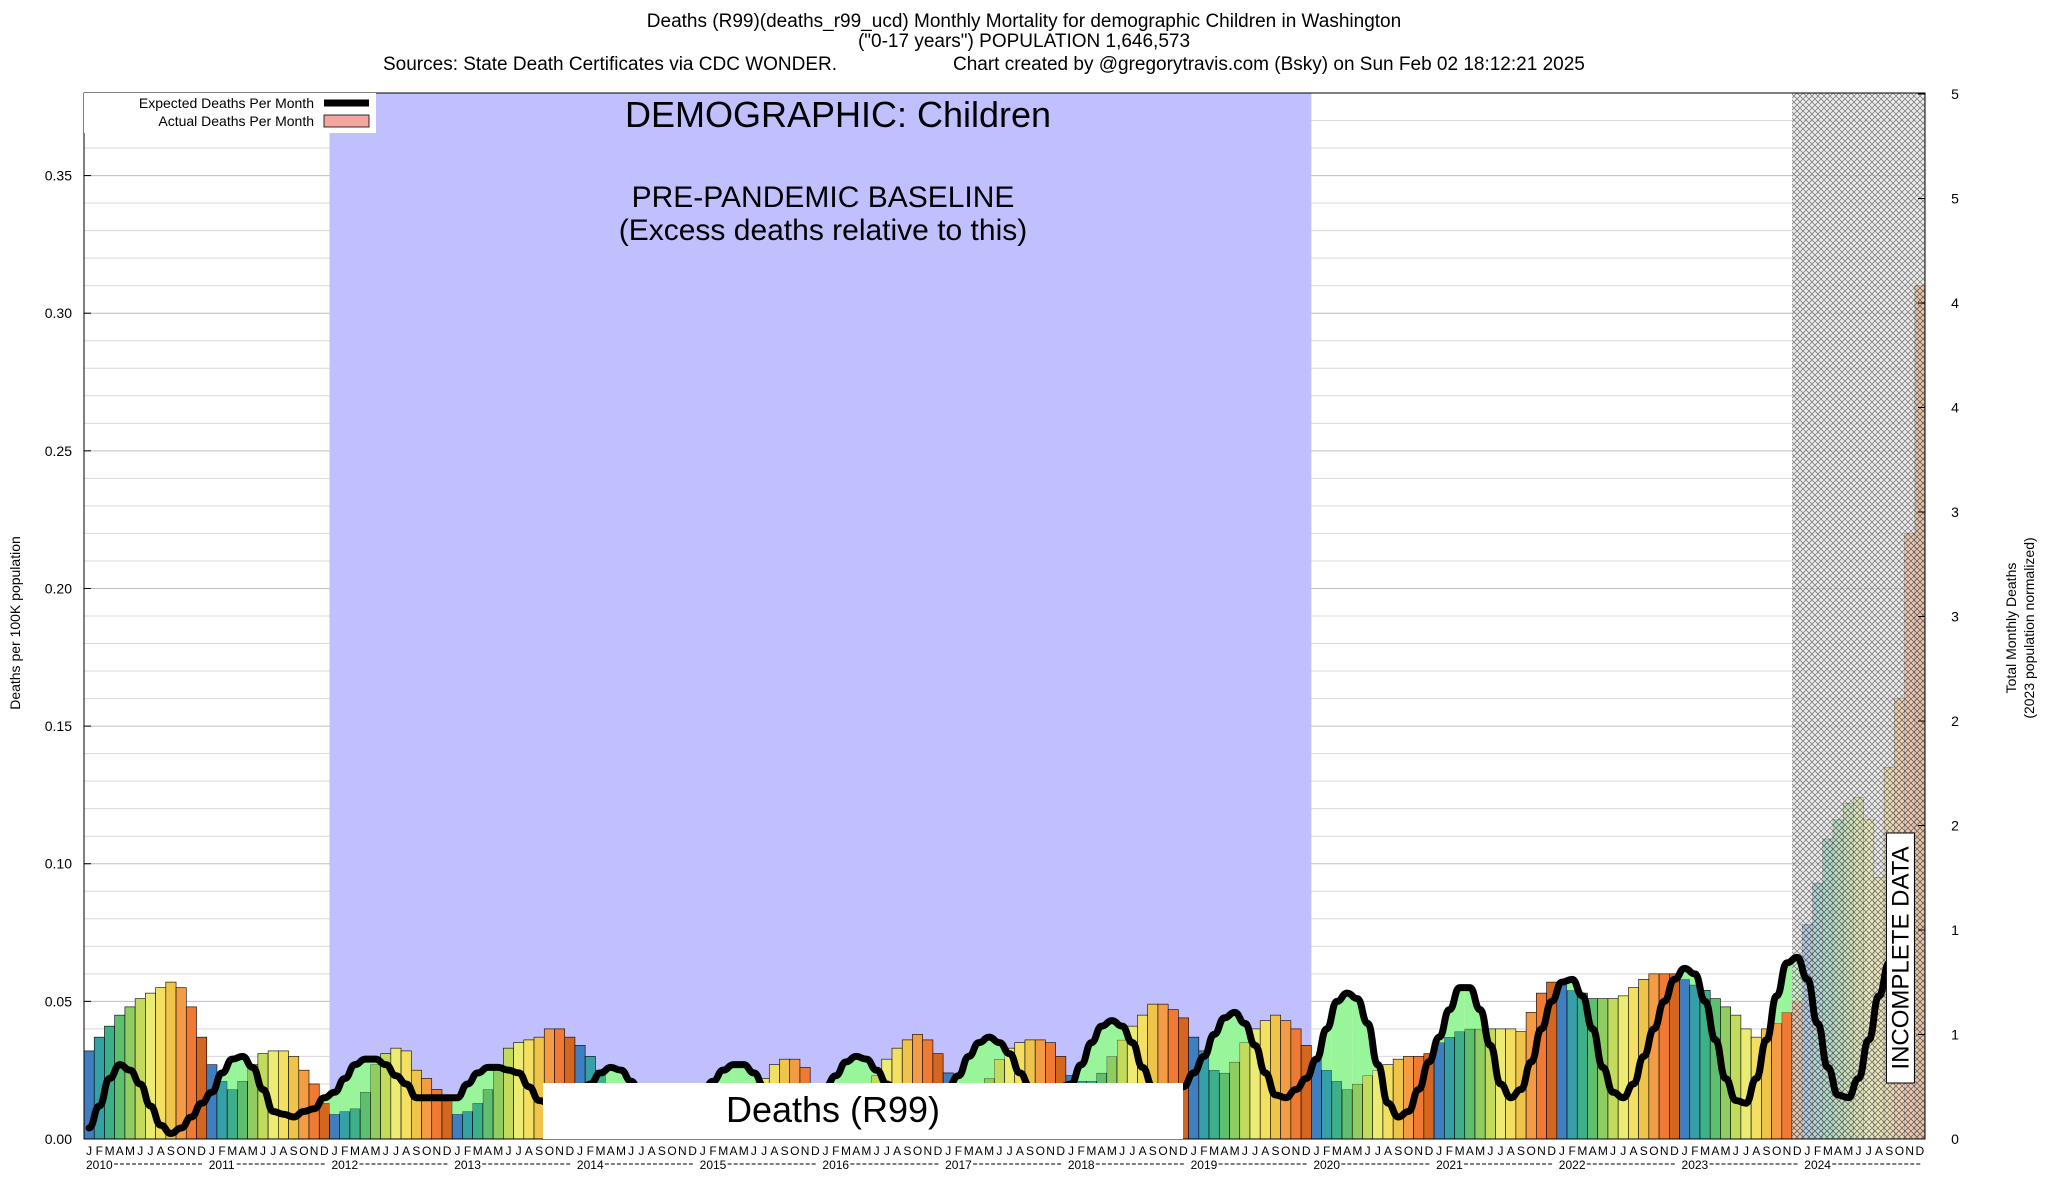  What do you see at coordinates (58, 176) in the screenshot?
I see `y-tick-label: 0.35` at bounding box center [58, 176].